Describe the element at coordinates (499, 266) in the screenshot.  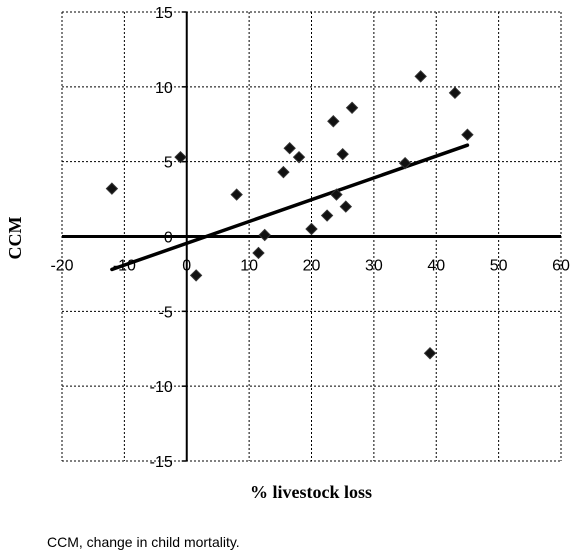
I see `x-tick-label: 50` at that location.